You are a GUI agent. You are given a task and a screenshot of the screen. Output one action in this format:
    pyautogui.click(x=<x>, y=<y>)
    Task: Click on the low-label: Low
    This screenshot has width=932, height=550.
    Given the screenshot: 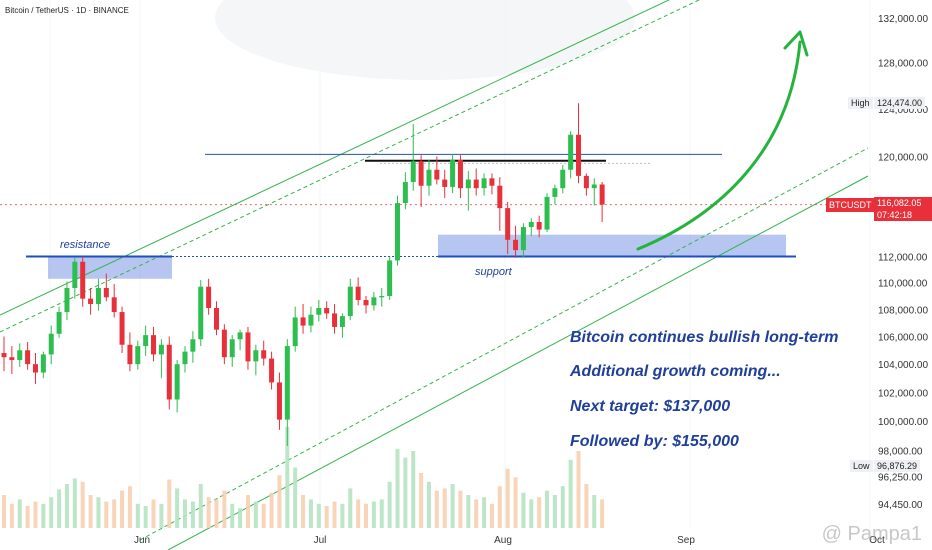 What is the action you would take?
    pyautogui.click(x=861, y=466)
    